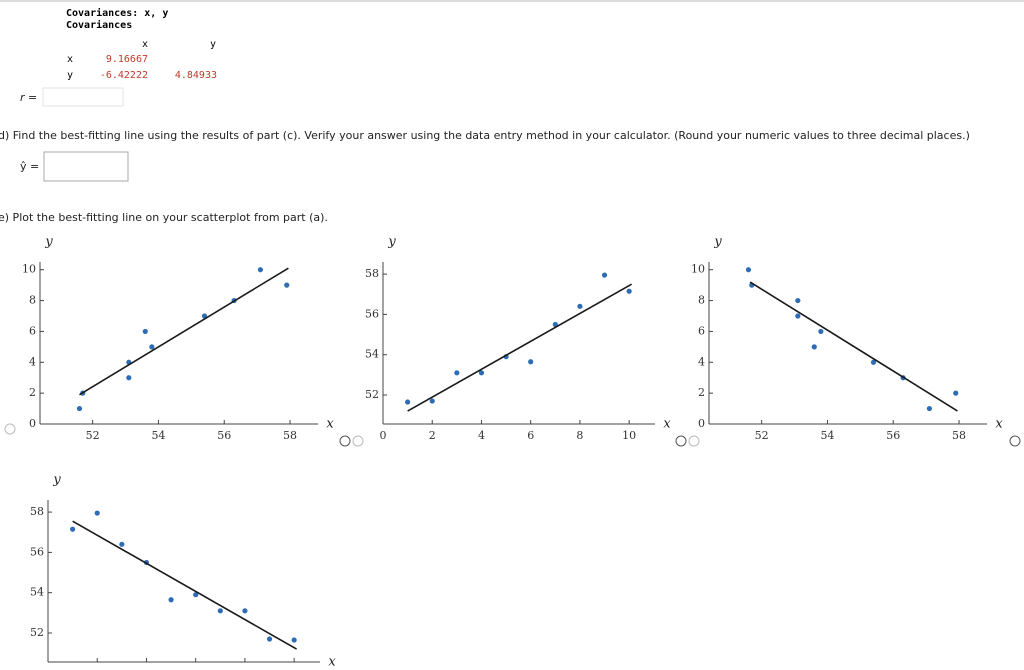  Describe the element at coordinates (29, 166) in the screenshot. I see `yhat-label: ŷ =` at that location.